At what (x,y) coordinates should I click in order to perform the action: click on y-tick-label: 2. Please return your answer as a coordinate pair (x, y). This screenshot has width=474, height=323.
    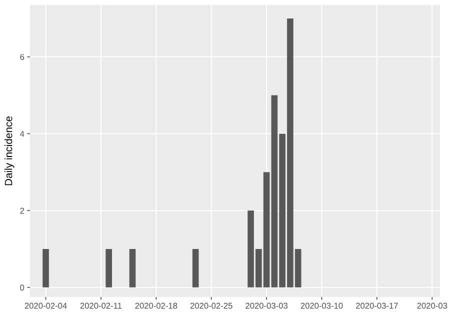
    Looking at the image, I should click on (22, 211).